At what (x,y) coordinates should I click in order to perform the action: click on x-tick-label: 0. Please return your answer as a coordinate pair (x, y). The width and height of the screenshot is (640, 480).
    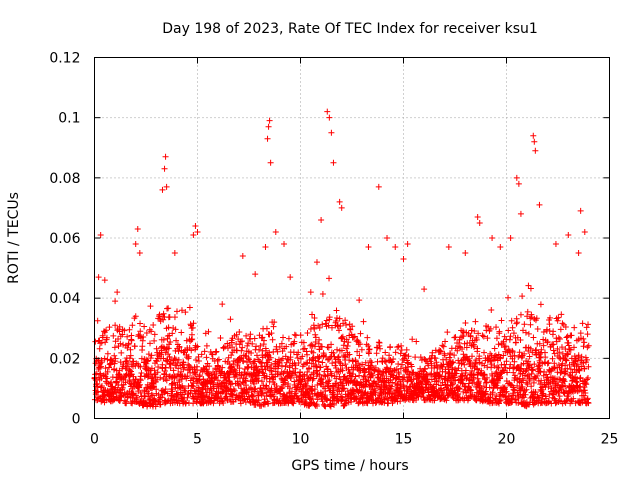
    Looking at the image, I should click on (94, 440).